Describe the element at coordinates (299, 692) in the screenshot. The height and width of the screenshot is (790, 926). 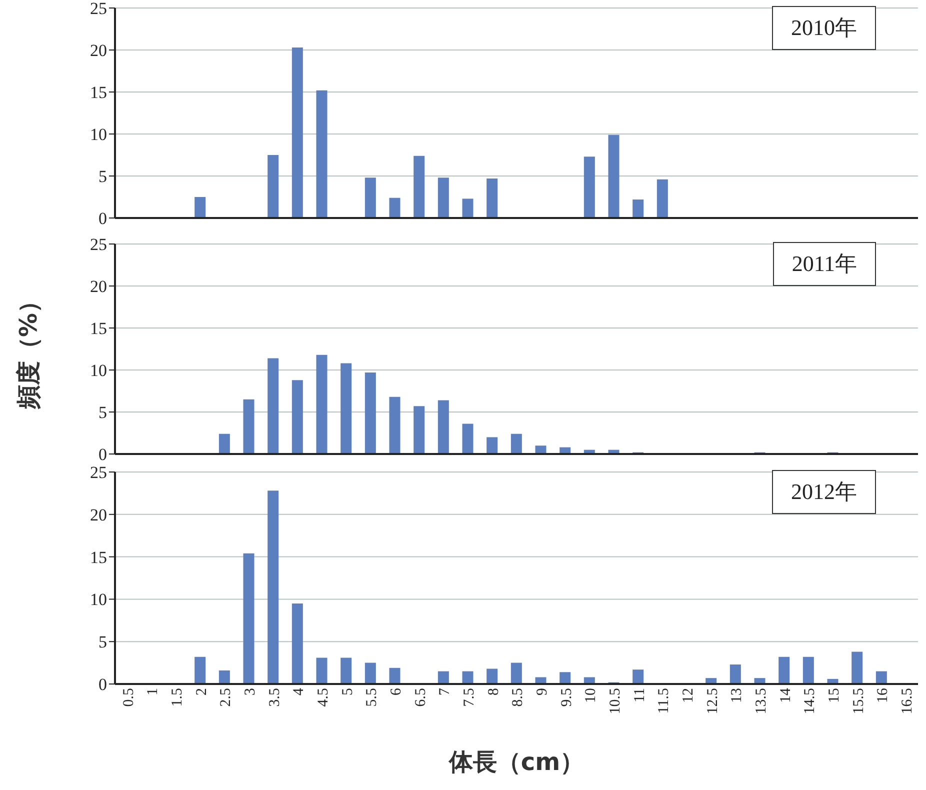
I see `x-tick-label: 4` at that location.